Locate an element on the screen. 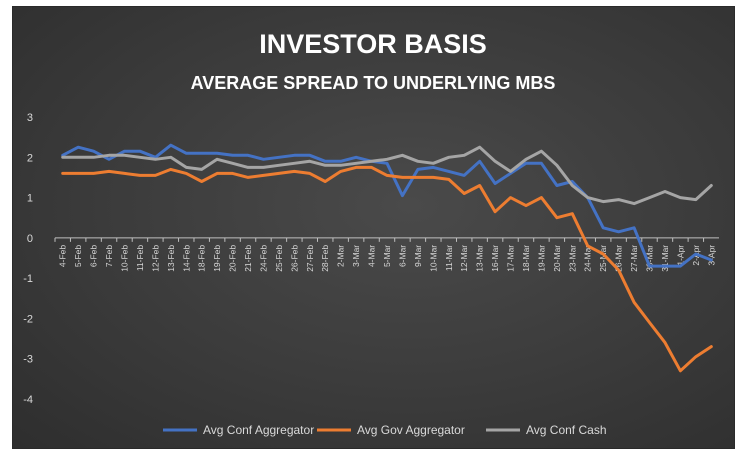  x-tick-label: 30-Mar is located at coordinates (650, 258).